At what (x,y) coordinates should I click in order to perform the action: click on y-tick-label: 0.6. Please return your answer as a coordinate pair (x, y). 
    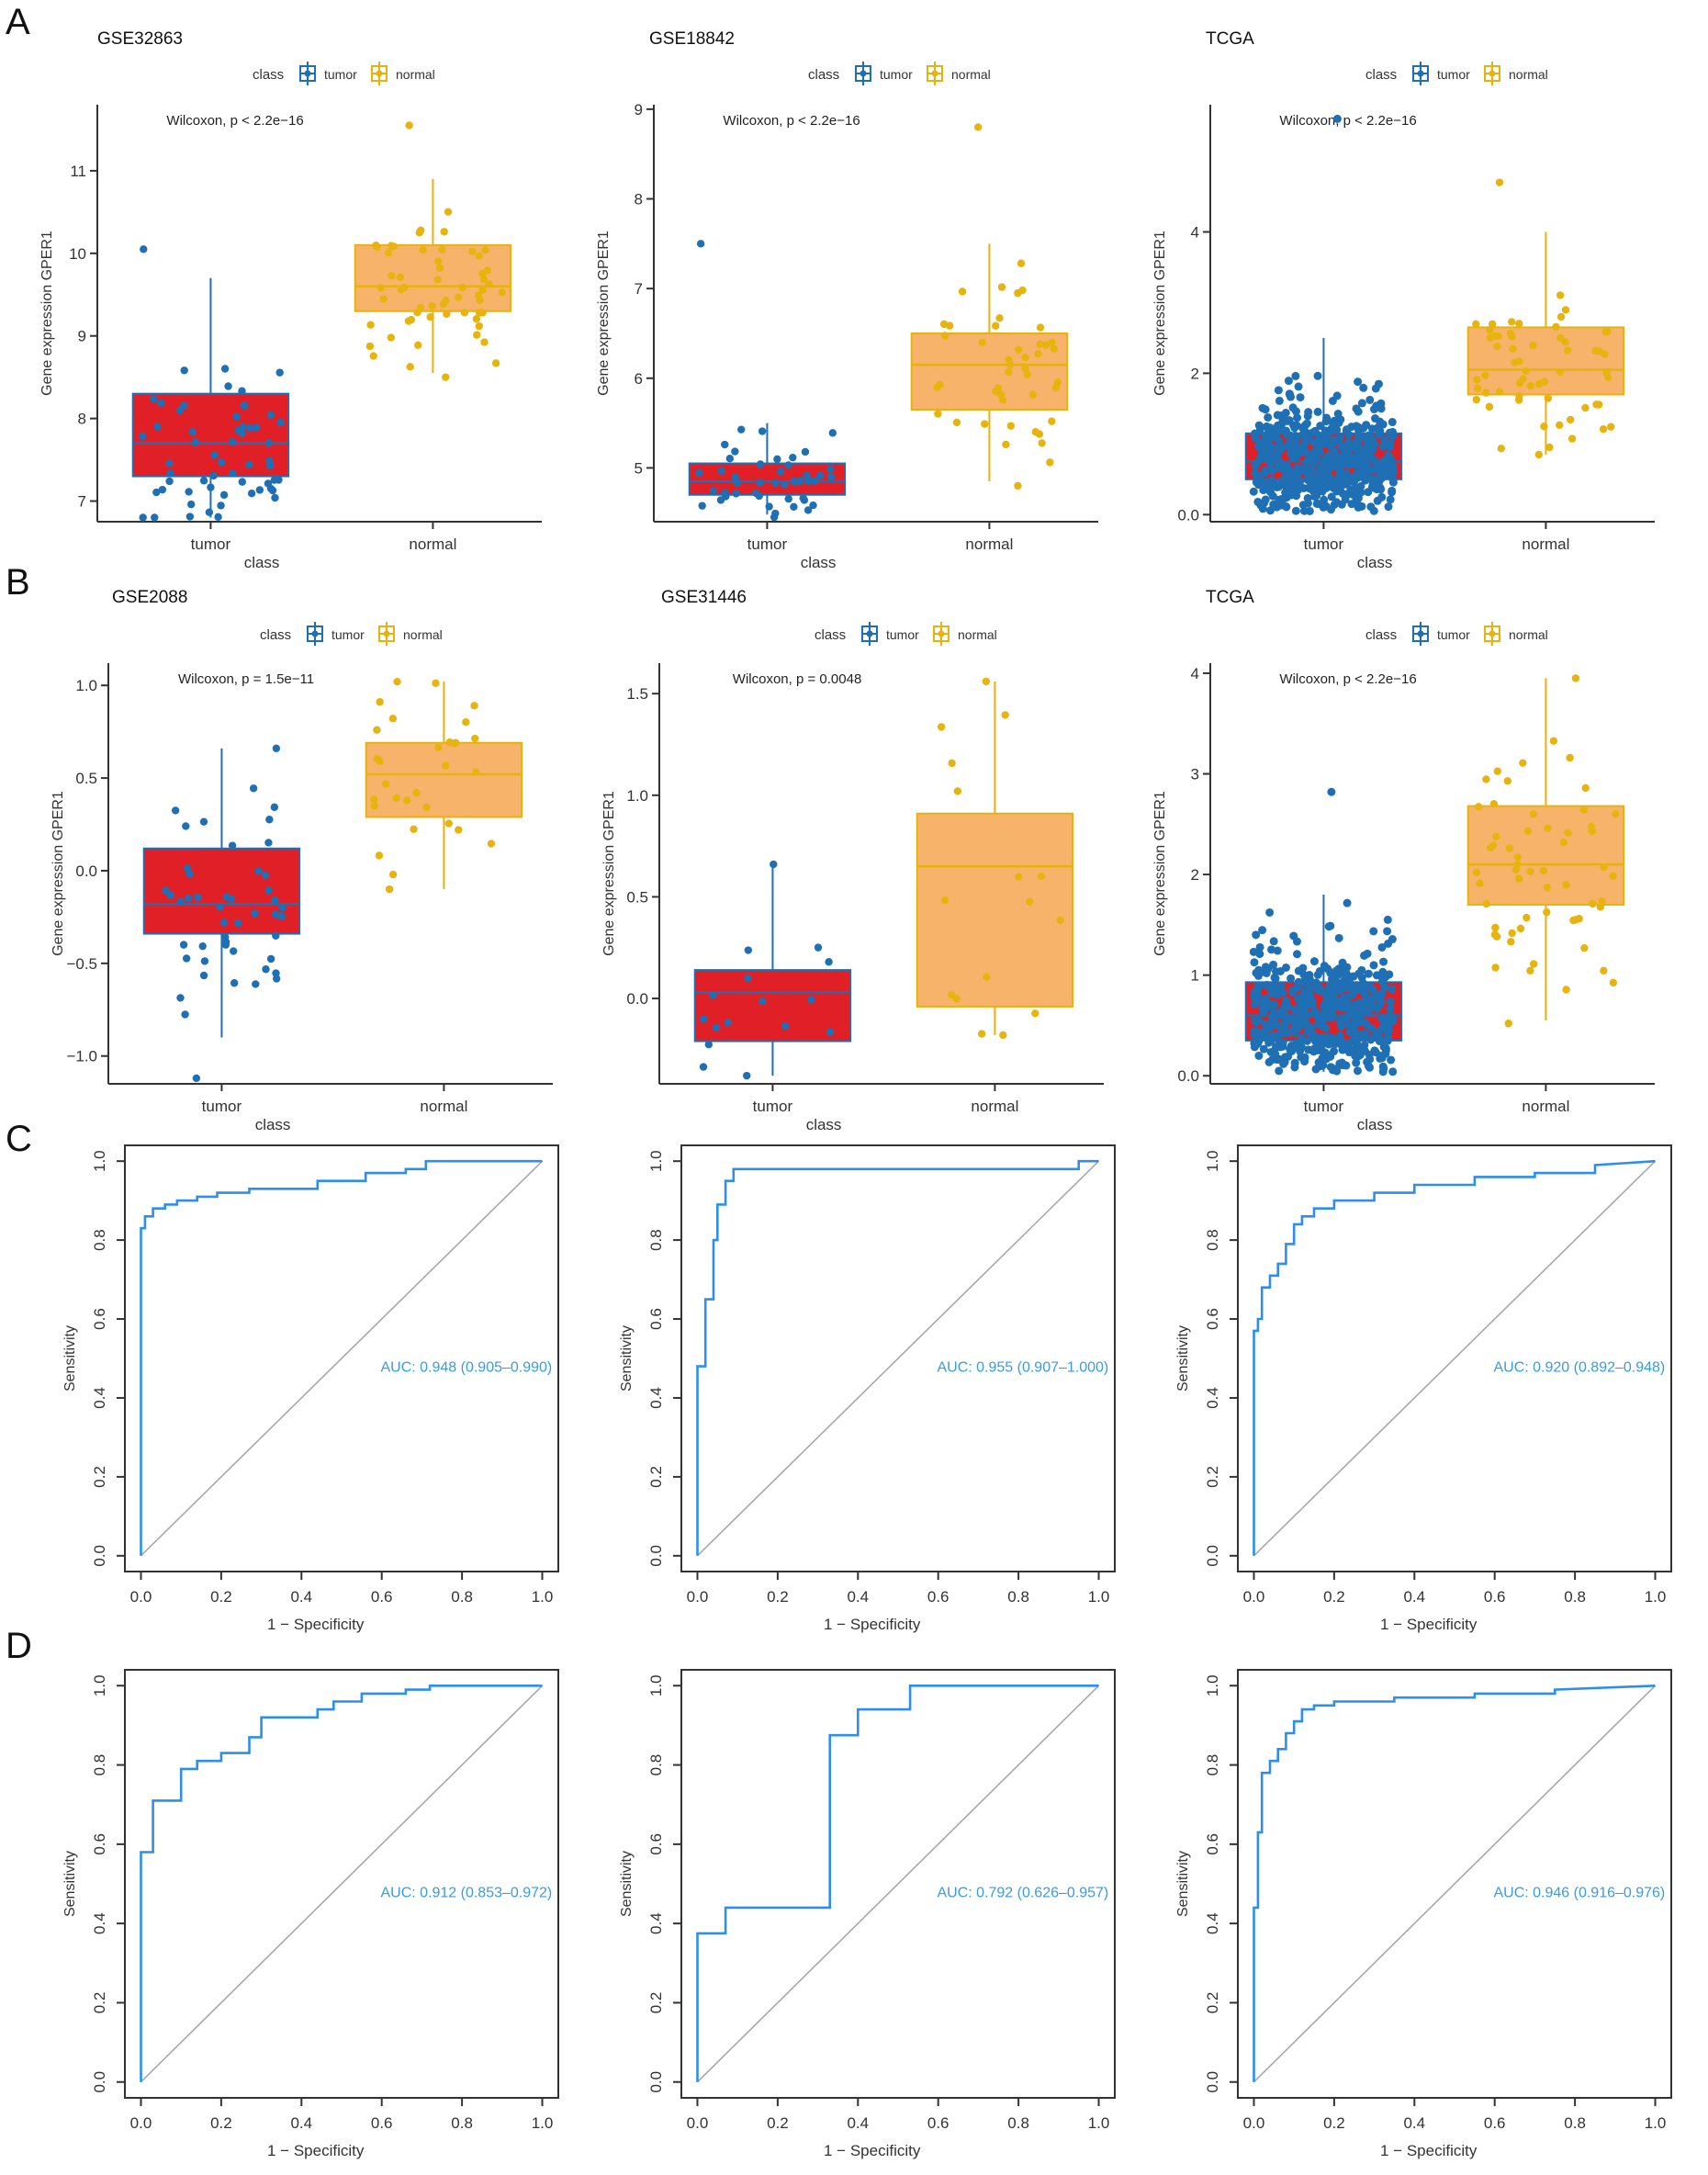
    Looking at the image, I should click on (656, 1319).